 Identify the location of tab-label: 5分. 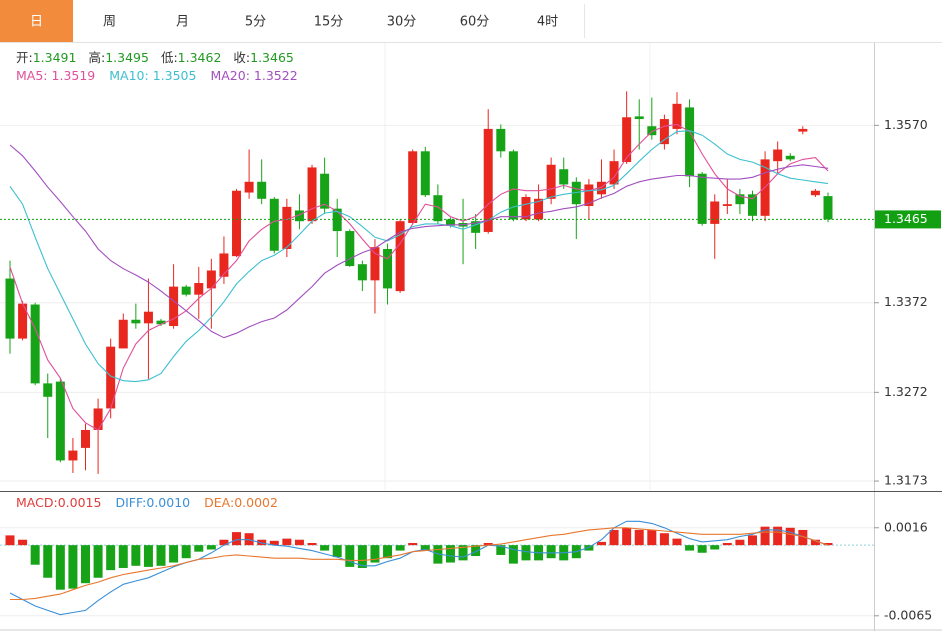
(255, 22).